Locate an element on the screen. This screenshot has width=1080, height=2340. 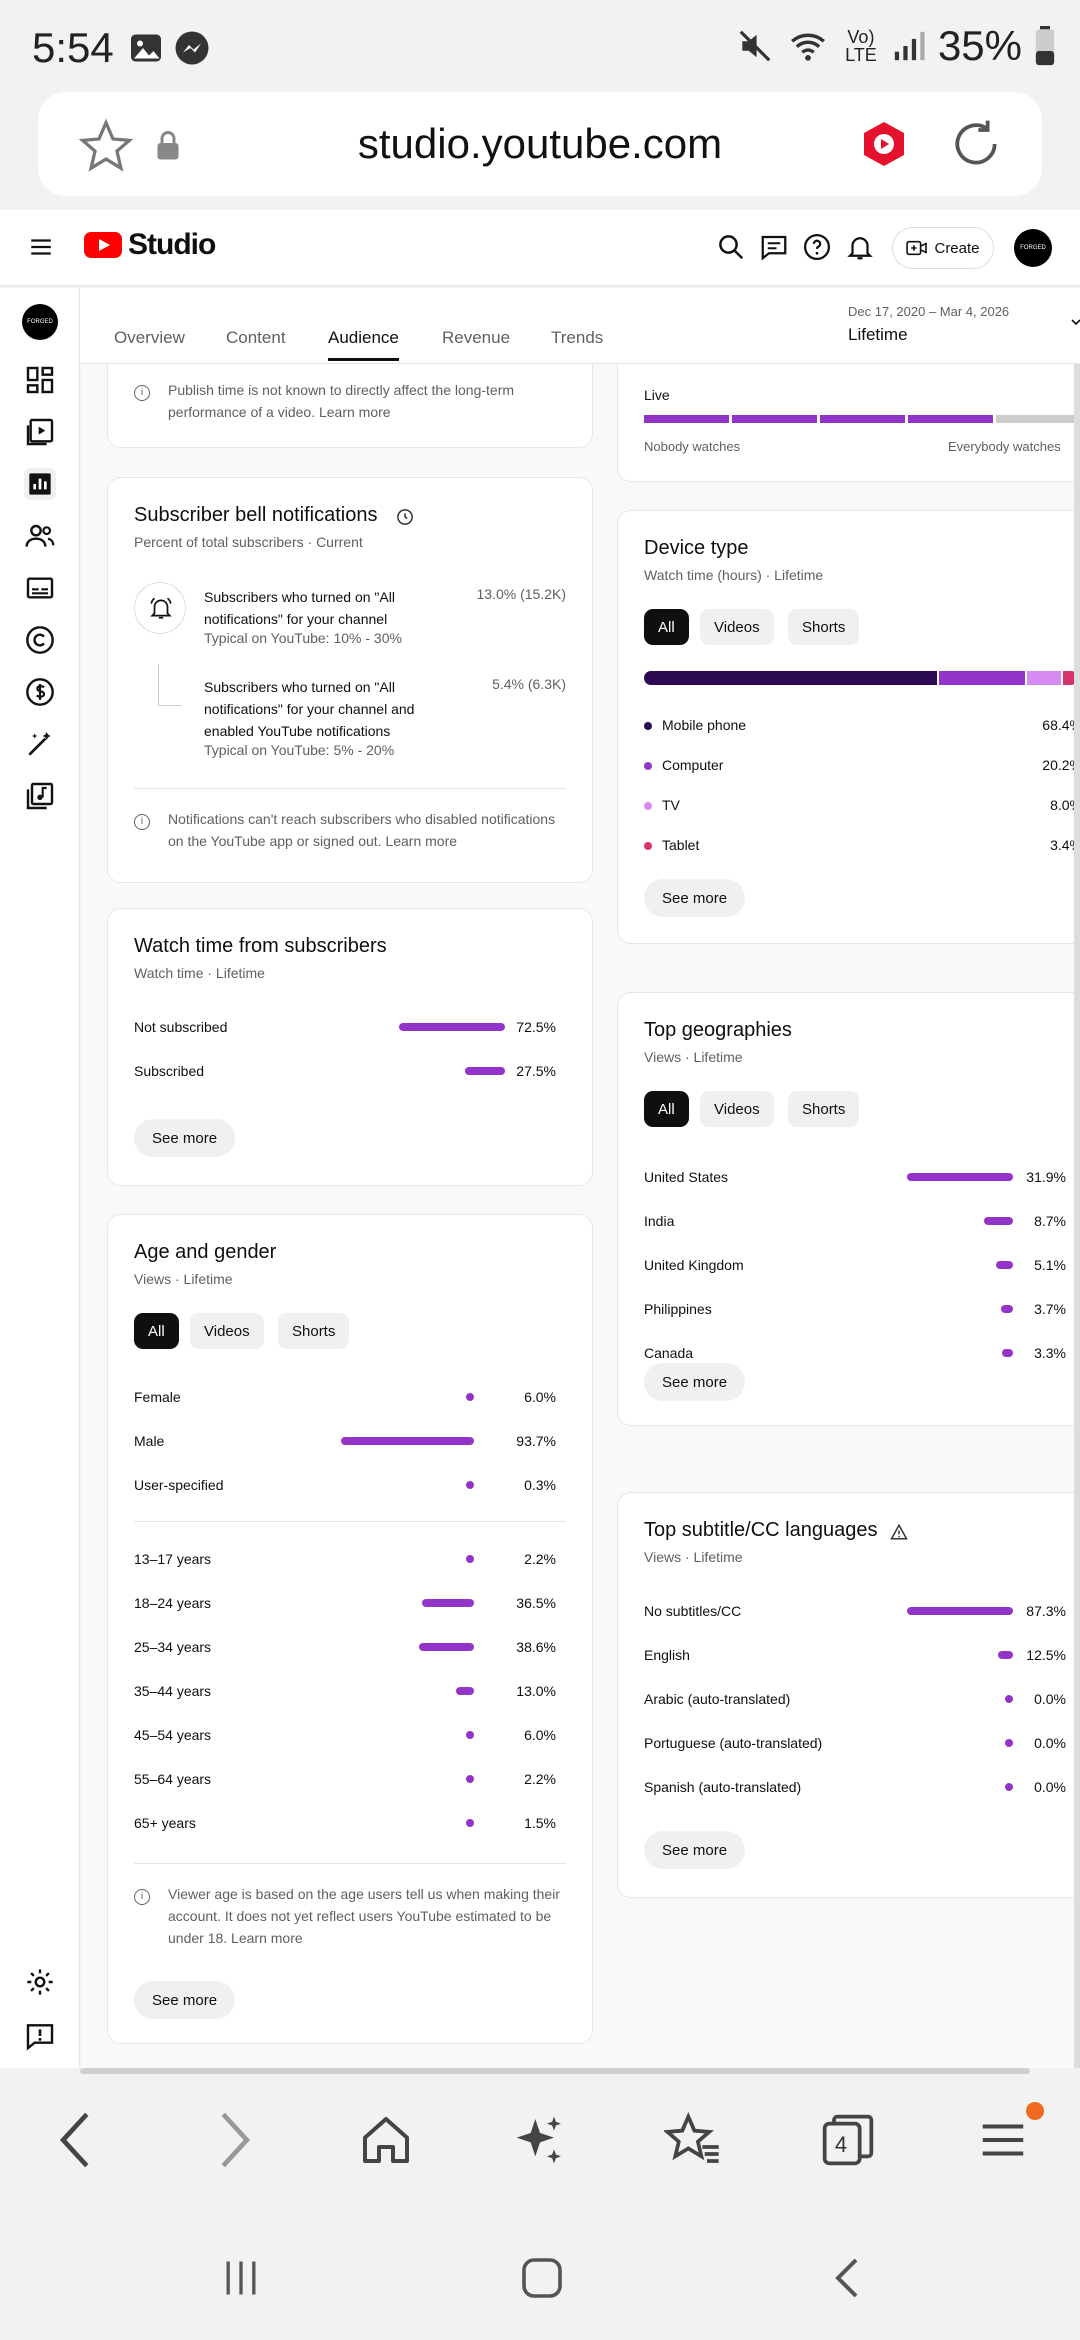
studio-header: Studio Create is located at coordinates (540, 248).